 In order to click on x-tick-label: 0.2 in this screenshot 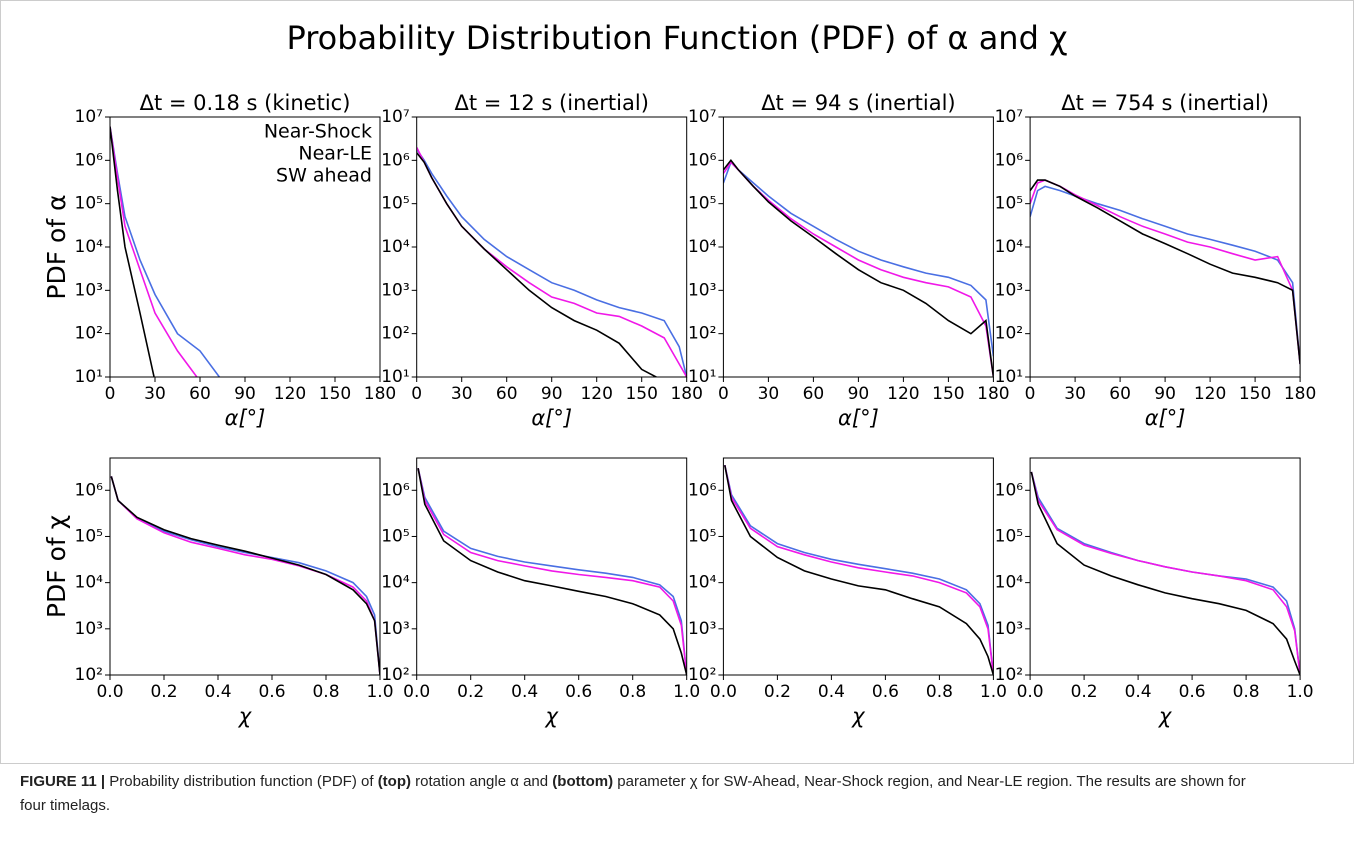, I will do `click(163, 692)`.